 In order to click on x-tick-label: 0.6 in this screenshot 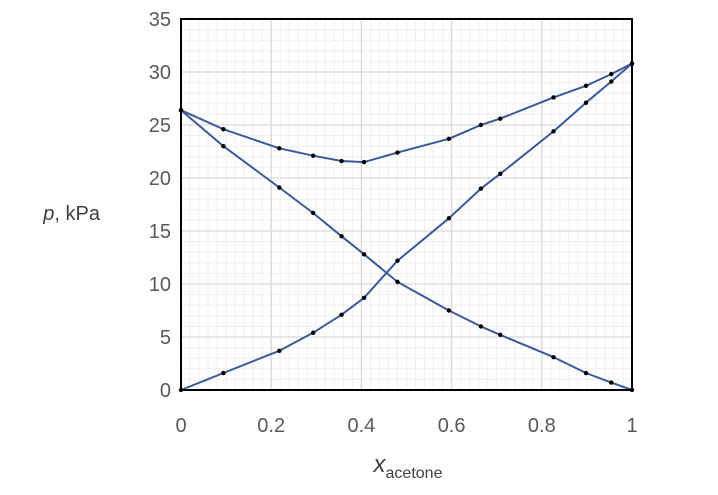, I will do `click(452, 426)`.